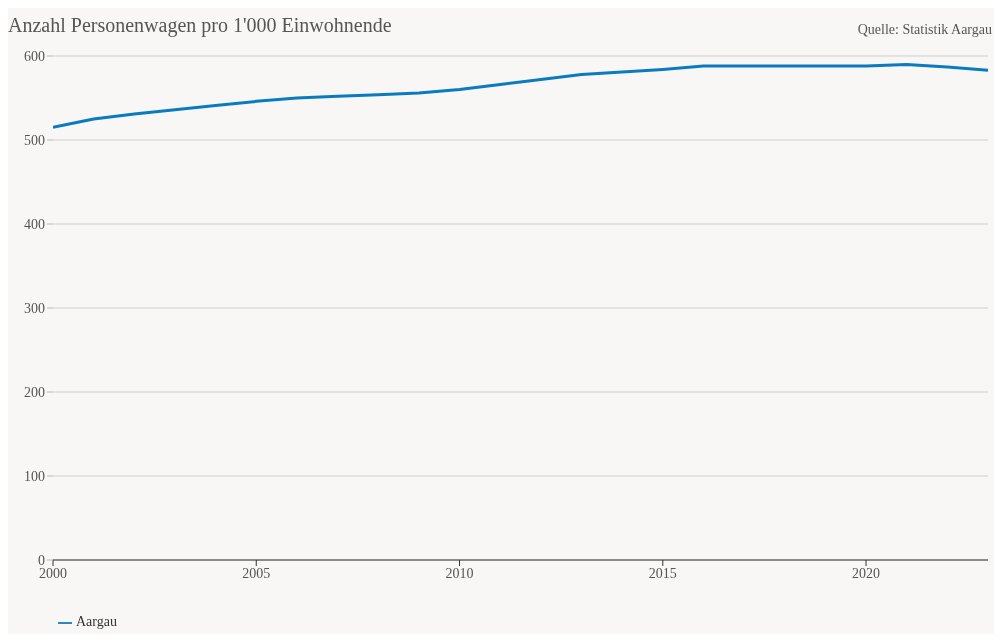  Describe the element at coordinates (662, 573) in the screenshot. I see `x-tick-label: 2015` at that location.